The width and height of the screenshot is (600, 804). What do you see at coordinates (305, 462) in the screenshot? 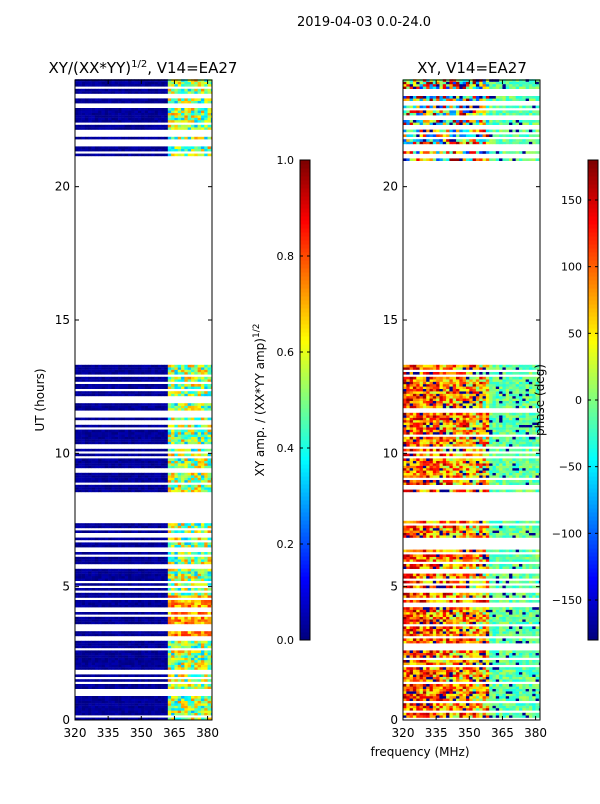
I see `amp-colorbar-segment` at bounding box center [305, 462].